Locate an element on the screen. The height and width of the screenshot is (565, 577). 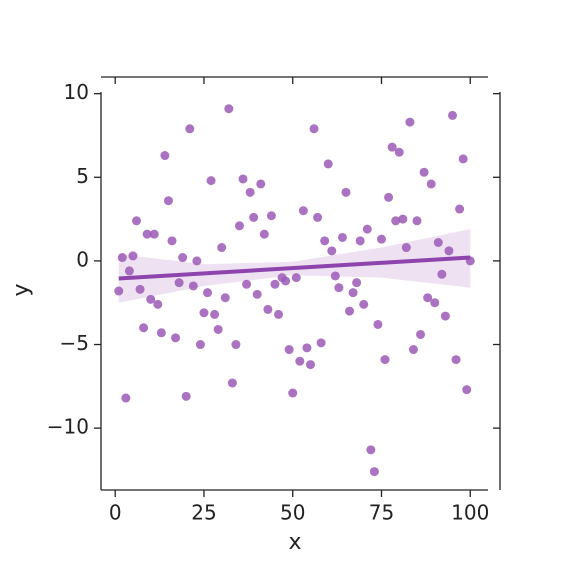
y-tick-label: 10 is located at coordinates (76, 92).